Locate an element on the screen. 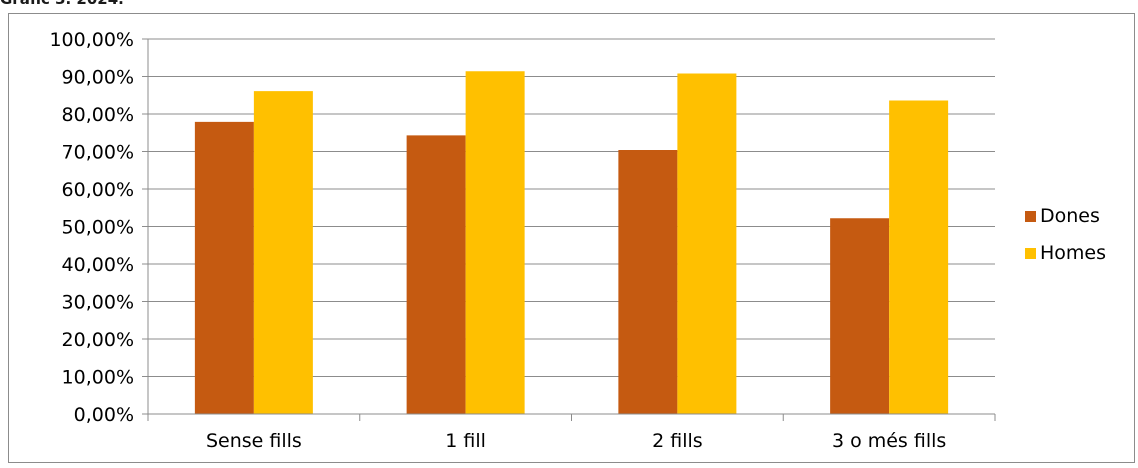 This screenshot has width=1138, height=468. y-tick-label: 40,00% is located at coordinates (98, 265).